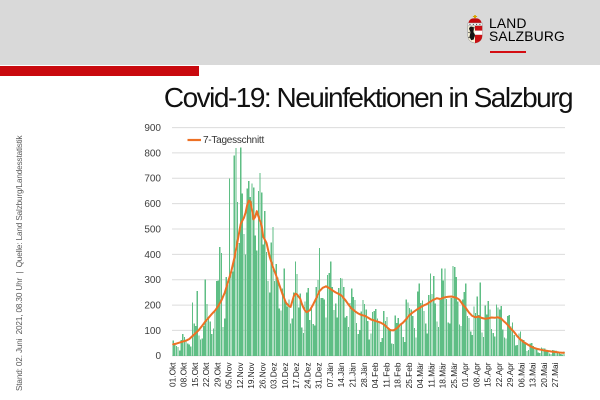  What do you see at coordinates (352, 374) in the screenshot?
I see `svg-text: 21.Jän` at bounding box center [352, 374].